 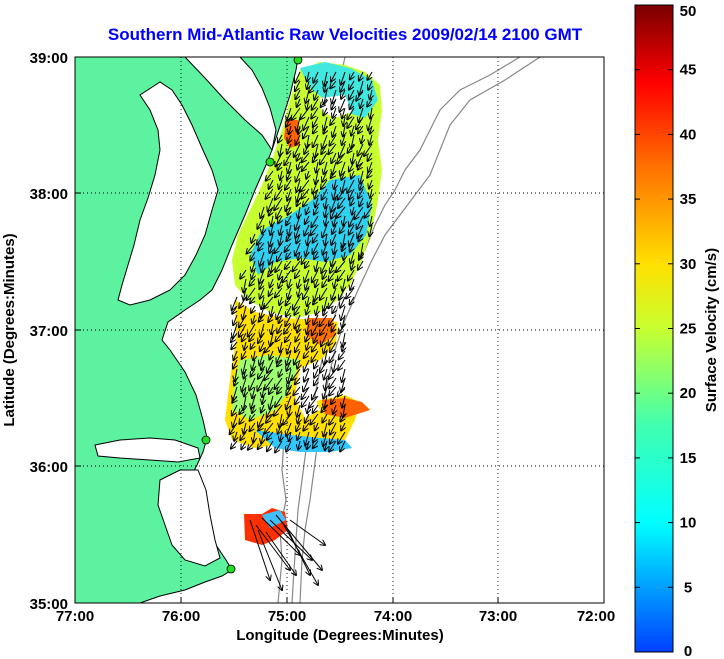 I want to click on x-axis-ticks, so click(x=339, y=600).